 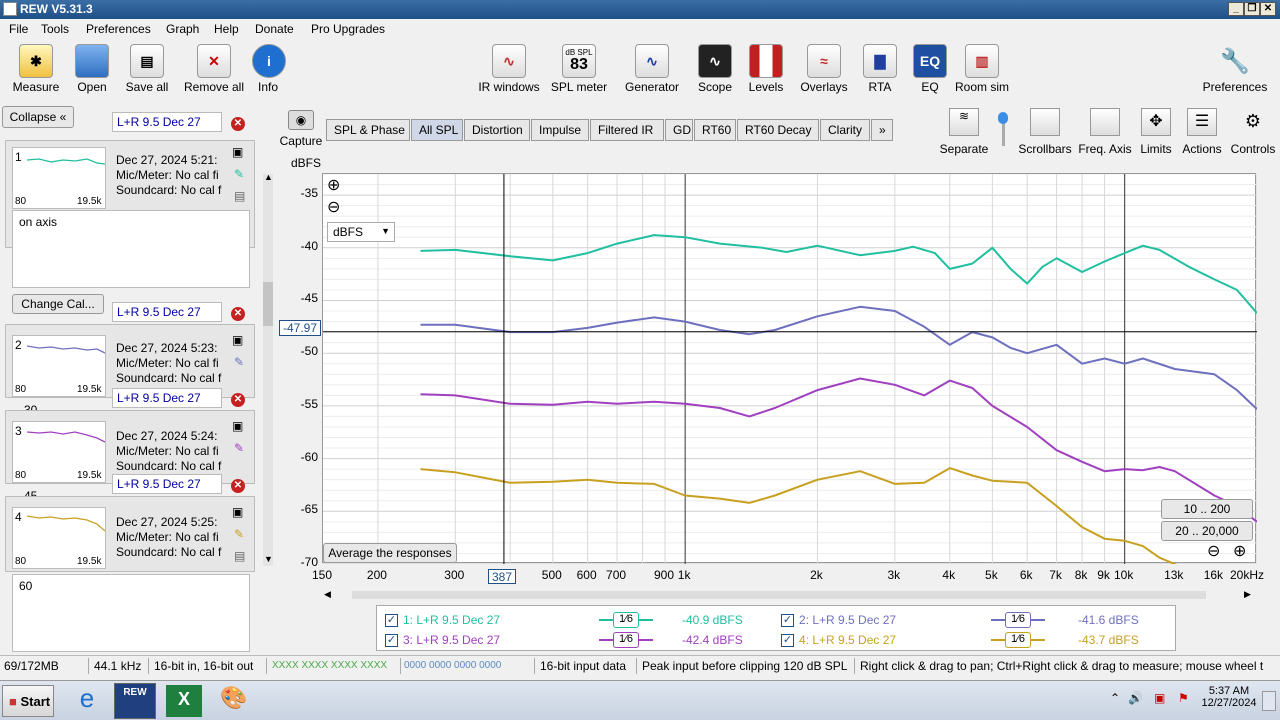 What do you see at coordinates (787, 640) in the screenshot?
I see `legend-4-checkbox: ✓` at bounding box center [787, 640].